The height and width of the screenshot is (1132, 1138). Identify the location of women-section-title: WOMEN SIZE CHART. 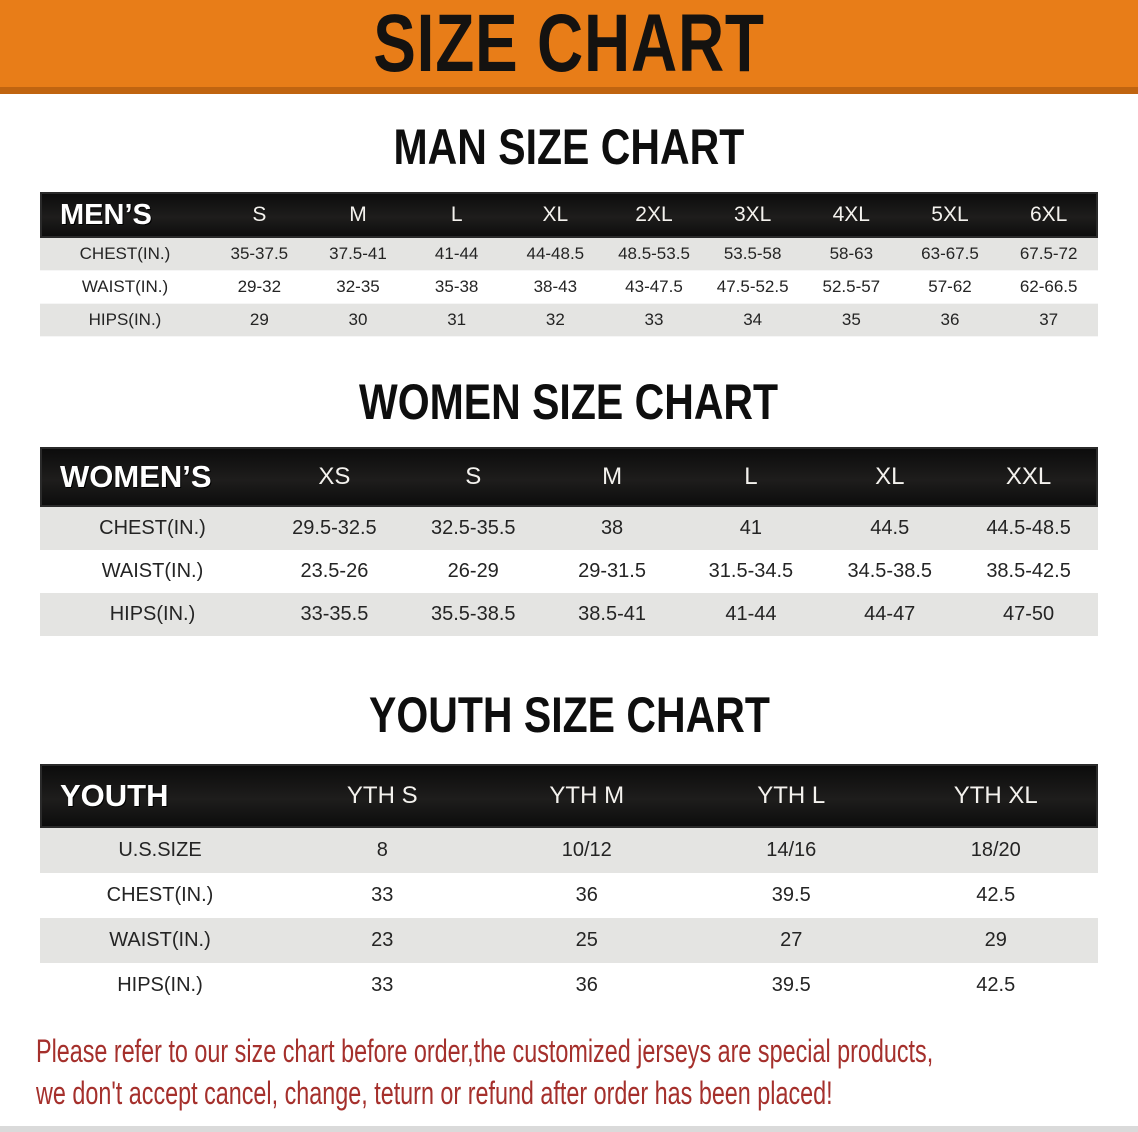
(569, 402).